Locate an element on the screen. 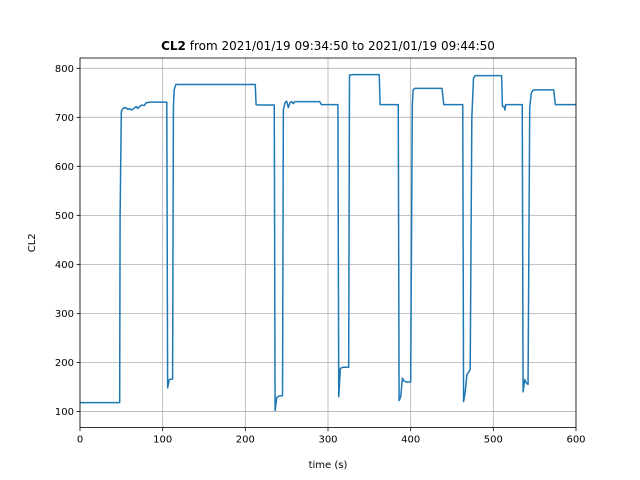 The width and height of the screenshot is (640, 480). x-tick-label: 0 is located at coordinates (80, 440).